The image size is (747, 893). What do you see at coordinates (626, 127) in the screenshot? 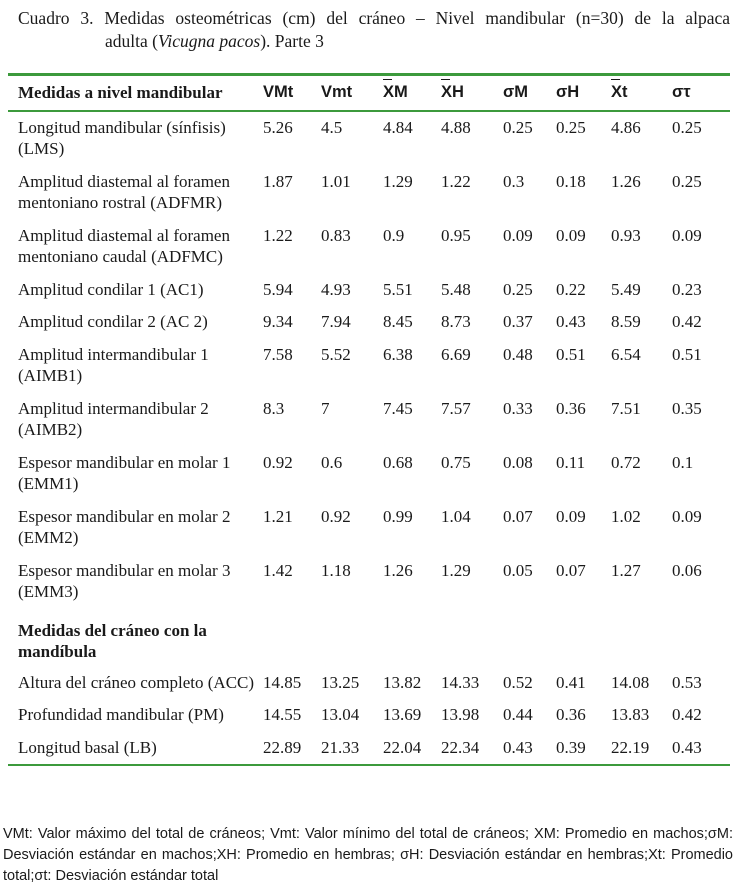
I see `cell-value: 4.86` at bounding box center [626, 127].